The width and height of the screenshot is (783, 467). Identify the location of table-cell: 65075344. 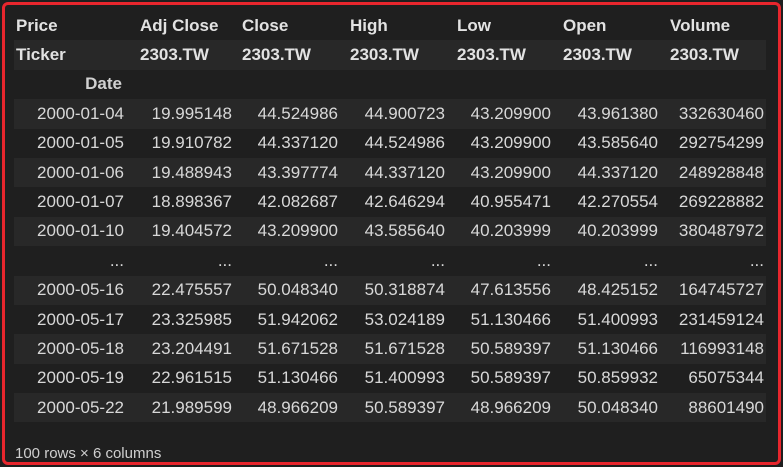
(726, 378).